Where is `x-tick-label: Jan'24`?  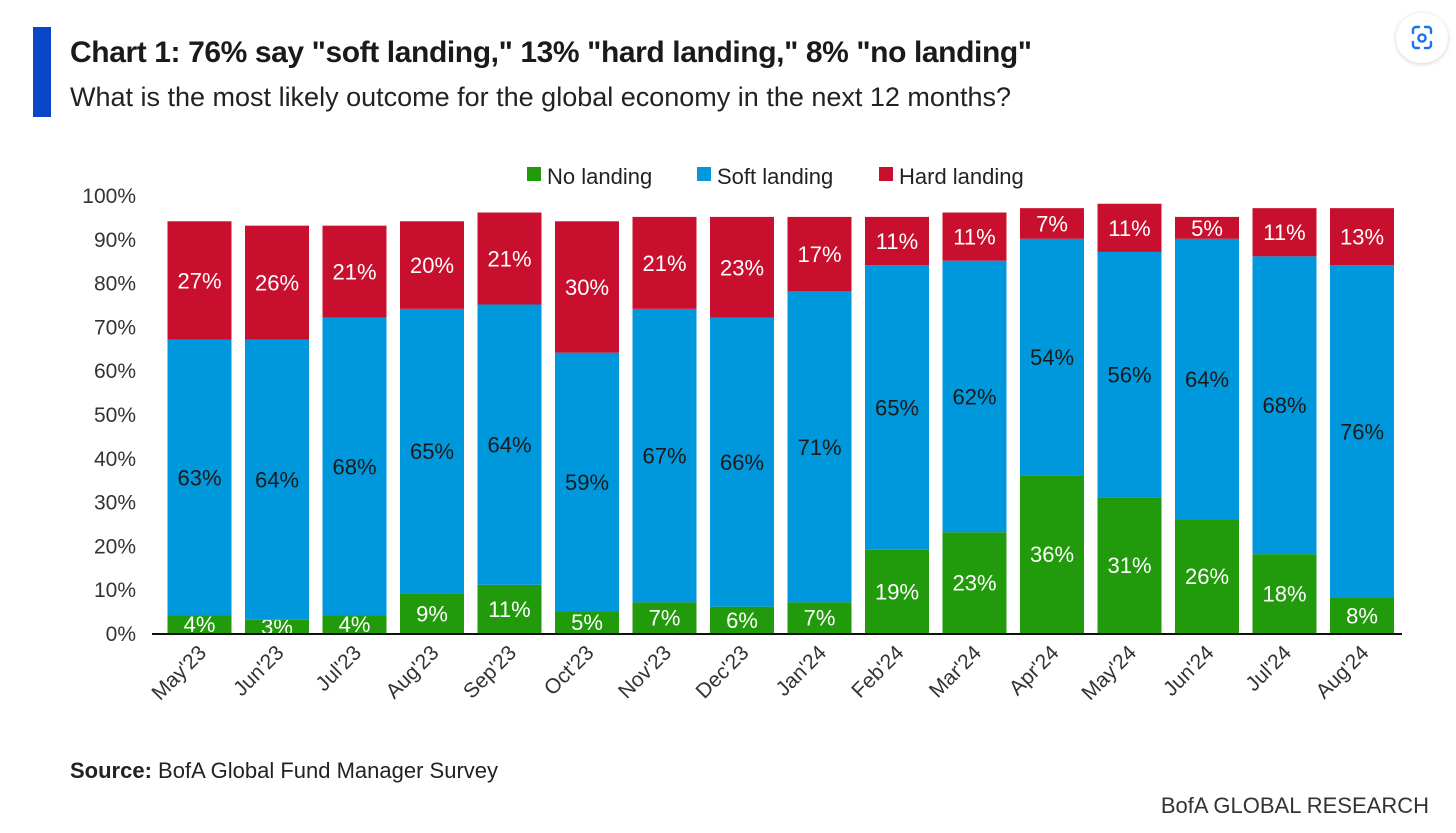
x-tick-label: Jan'24 is located at coordinates (801, 671).